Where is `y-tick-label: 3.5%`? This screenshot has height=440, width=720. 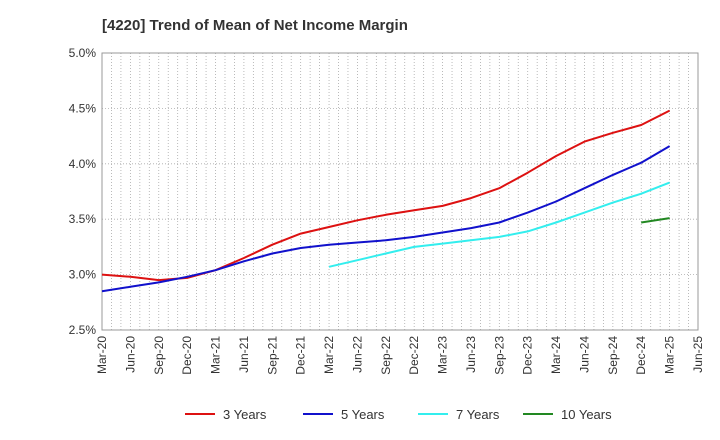 y-tick-label: 3.5% is located at coordinates (83, 219).